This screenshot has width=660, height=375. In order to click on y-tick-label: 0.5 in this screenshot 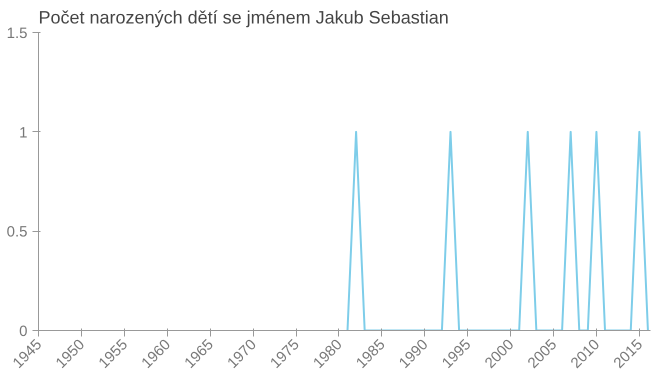, I will do `click(17, 232)`.